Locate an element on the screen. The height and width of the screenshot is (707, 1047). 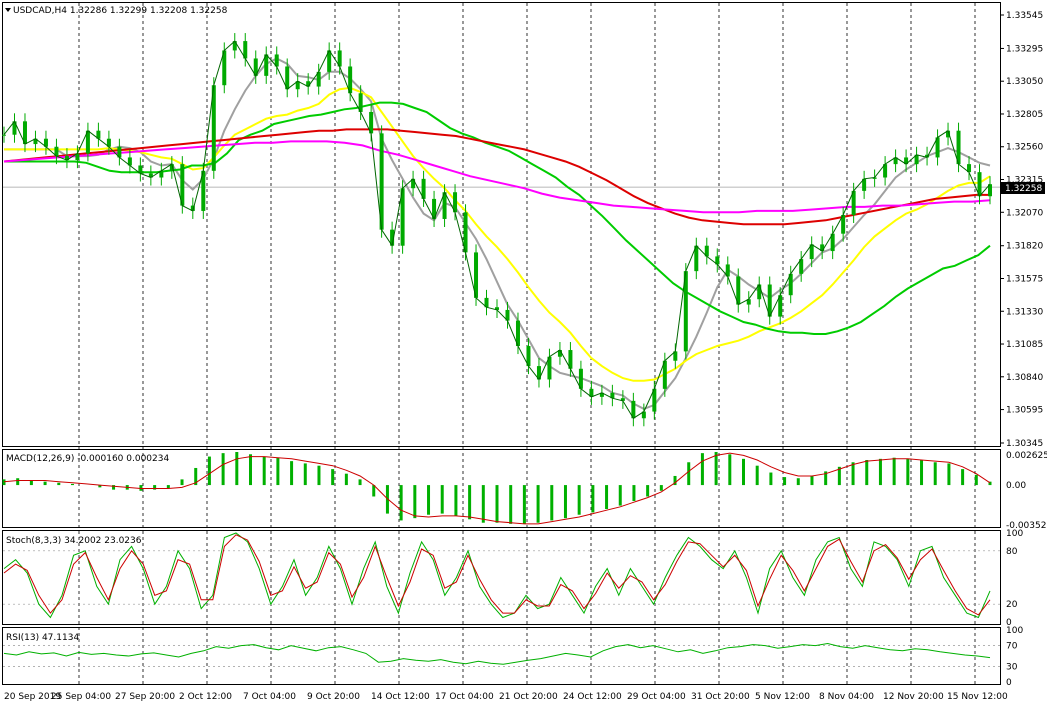
x-tick-label: 29 Oct 04:00 is located at coordinates (656, 697).